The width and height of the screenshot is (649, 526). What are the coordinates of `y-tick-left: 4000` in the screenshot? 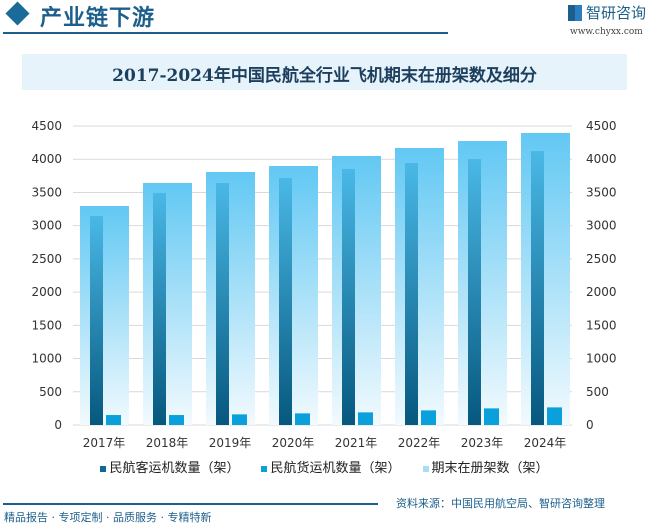 It's located at (46, 159).